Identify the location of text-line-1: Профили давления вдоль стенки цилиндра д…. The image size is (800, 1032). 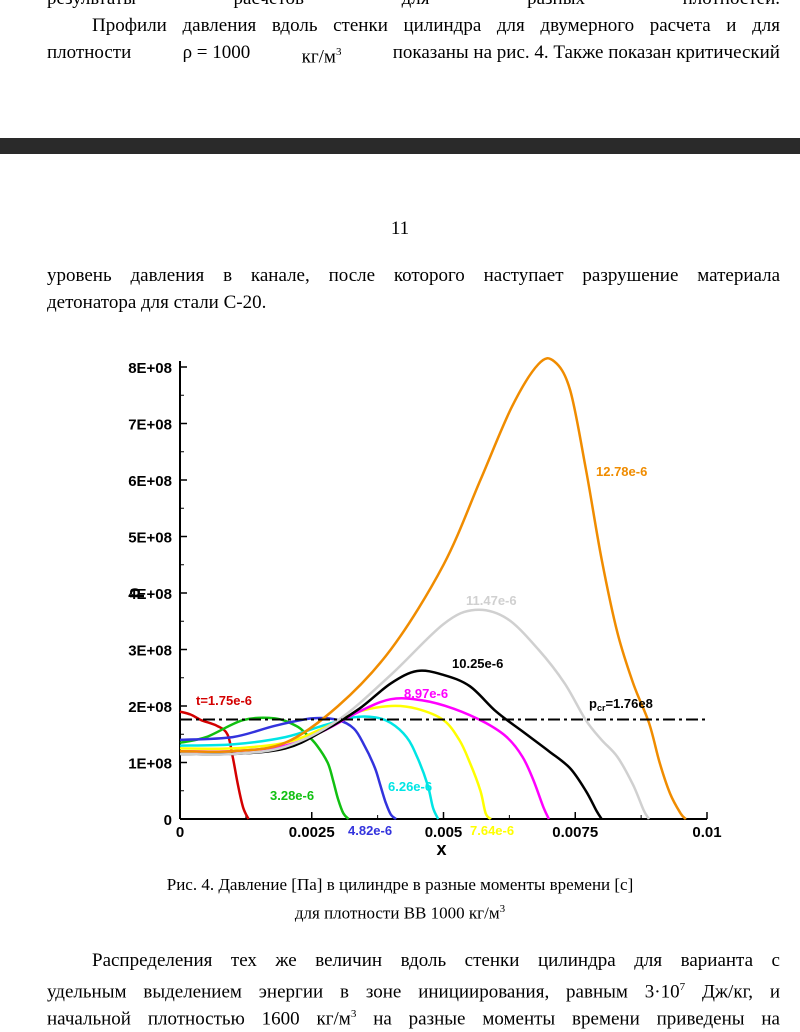
(436, 25).